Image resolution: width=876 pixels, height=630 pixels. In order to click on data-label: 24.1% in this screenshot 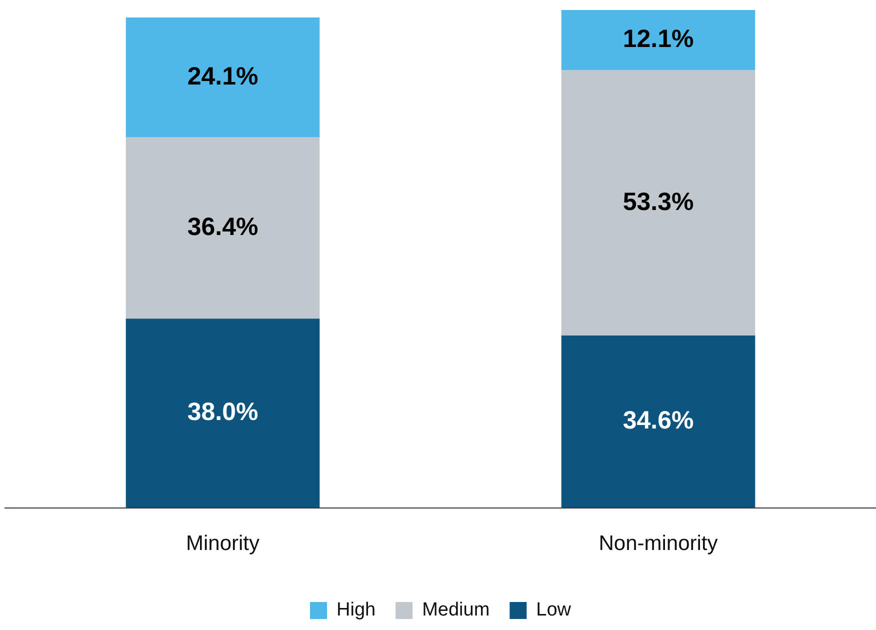, I will do `click(222, 76)`.